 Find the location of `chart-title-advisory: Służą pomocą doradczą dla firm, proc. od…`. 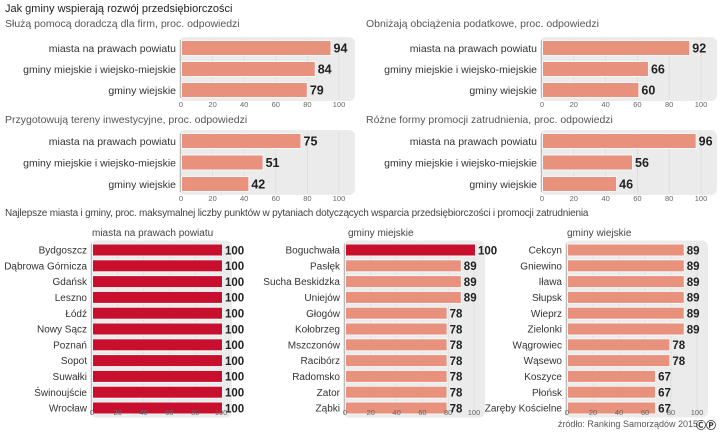

chart-title-advisory: Służą pomocą doradczą dla firm, proc. od… is located at coordinates (122, 24).